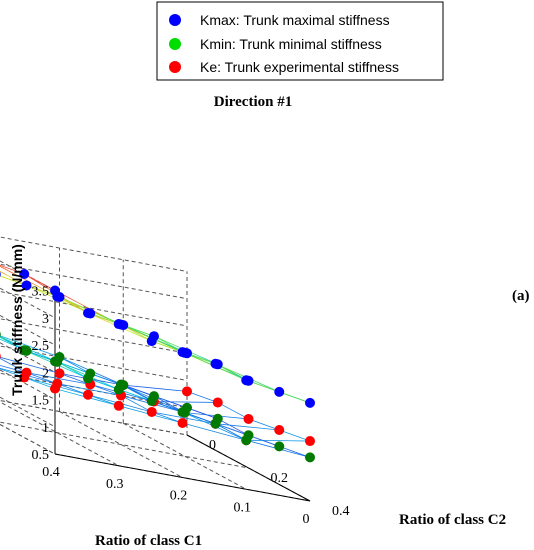 The width and height of the screenshot is (534, 550). Describe the element at coordinates (175, 20) in the screenshot. I see `legend-marker-kmax` at that location.